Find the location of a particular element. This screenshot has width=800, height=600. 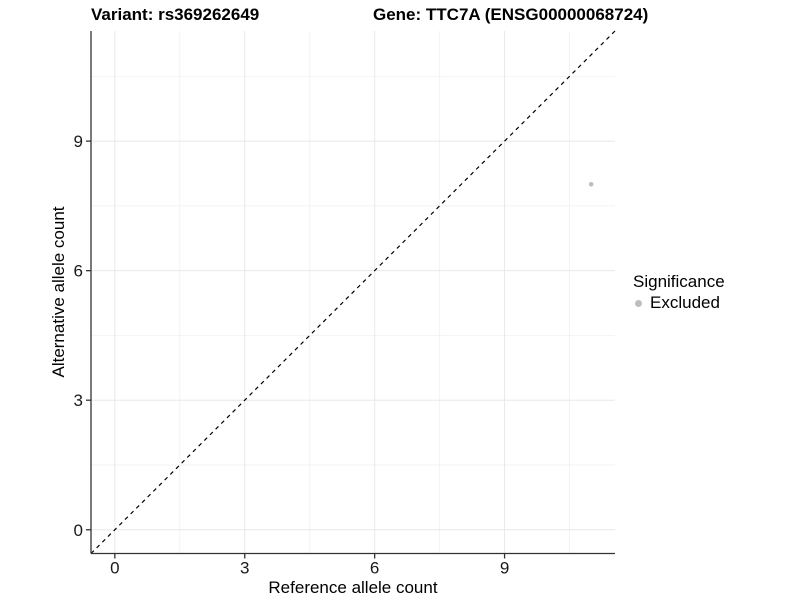

excluded-point-icon is located at coordinates (638, 303).